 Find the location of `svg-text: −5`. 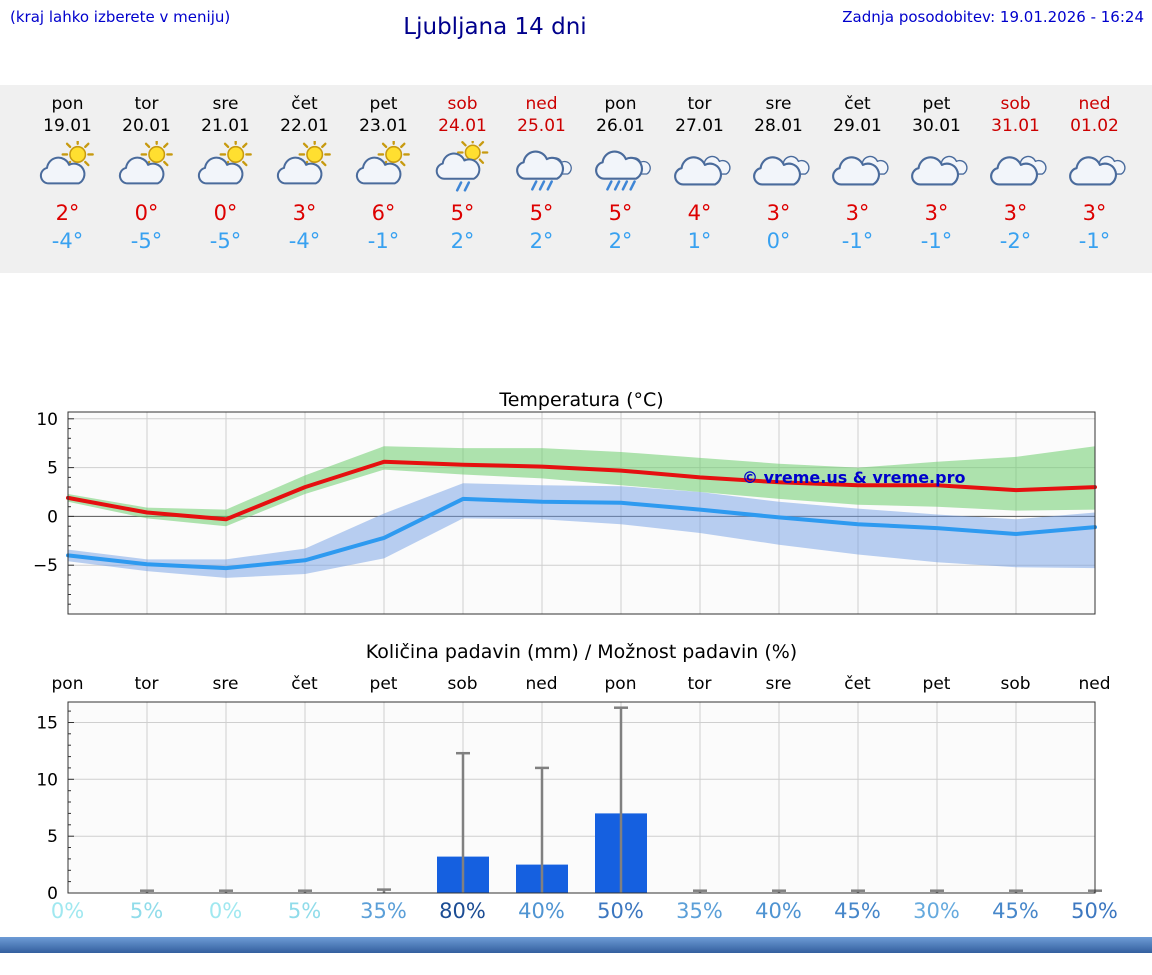

svg-text: −5 is located at coordinates (45, 566).